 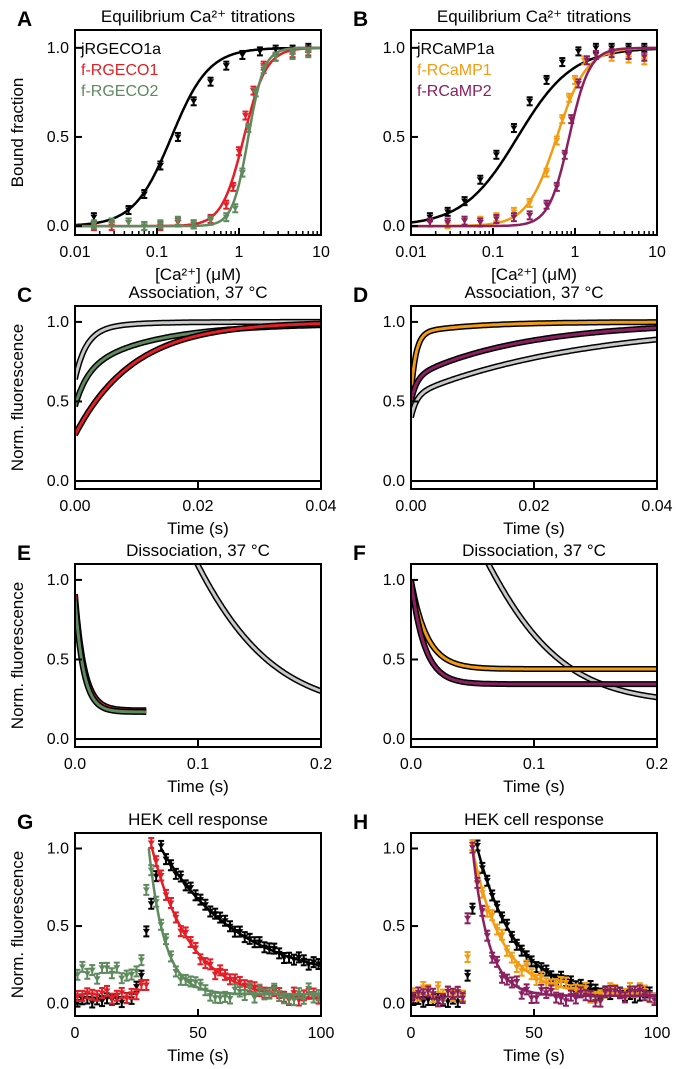 I want to click on plot-frame, so click(x=198, y=655).